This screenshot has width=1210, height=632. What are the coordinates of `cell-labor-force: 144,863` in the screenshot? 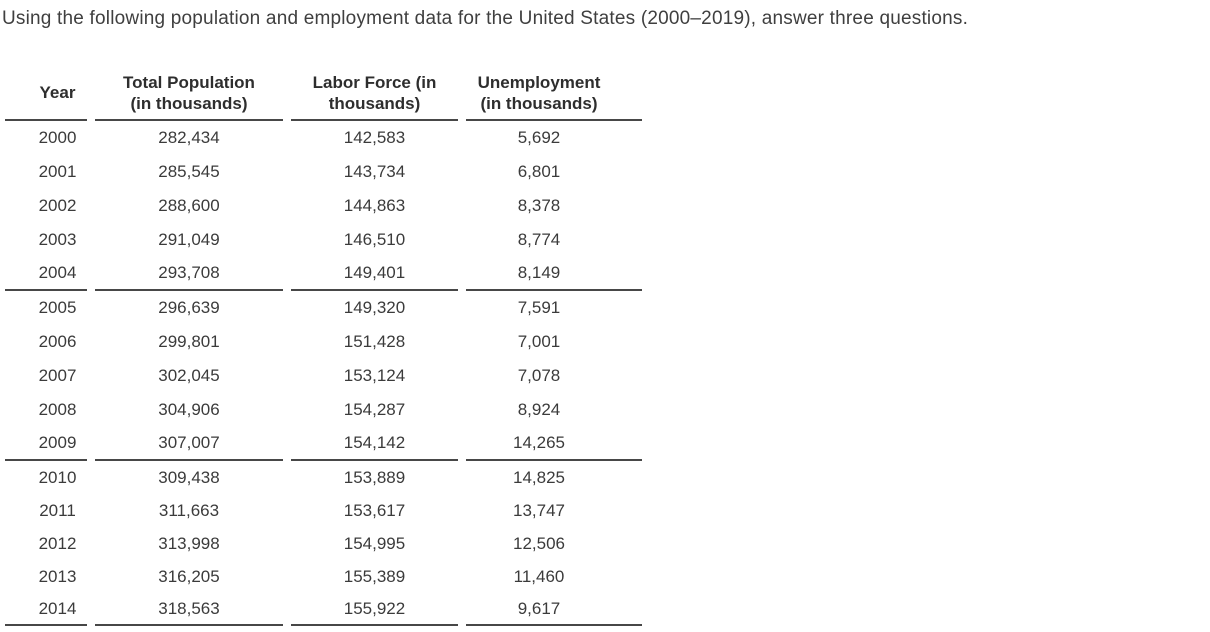 It's located at (374, 205).